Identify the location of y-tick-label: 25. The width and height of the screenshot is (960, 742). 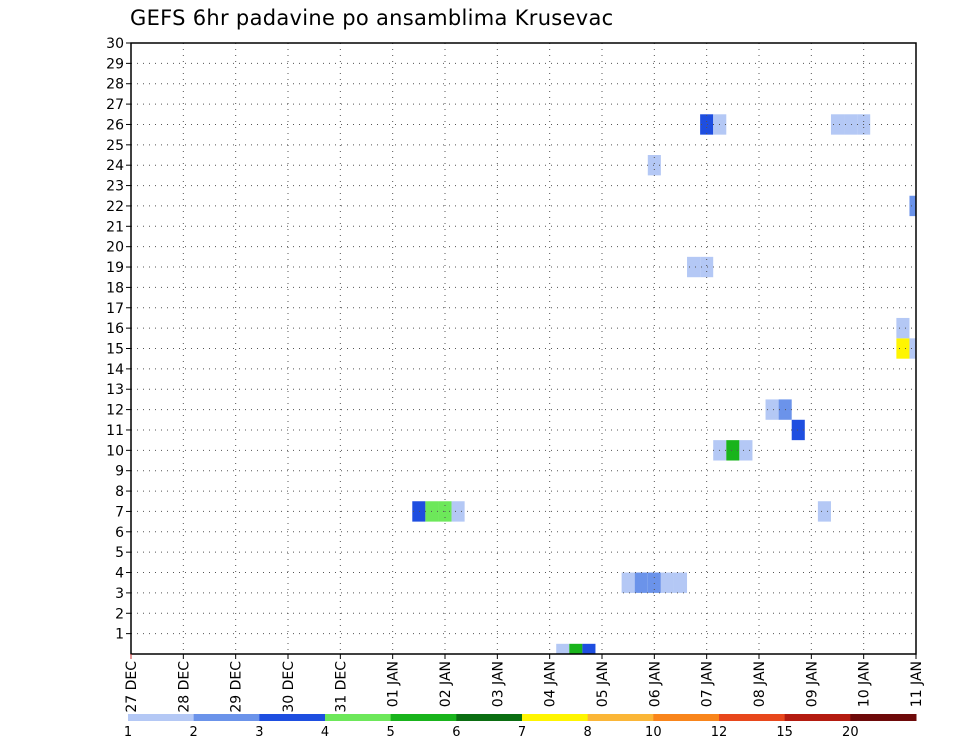
(115, 146).